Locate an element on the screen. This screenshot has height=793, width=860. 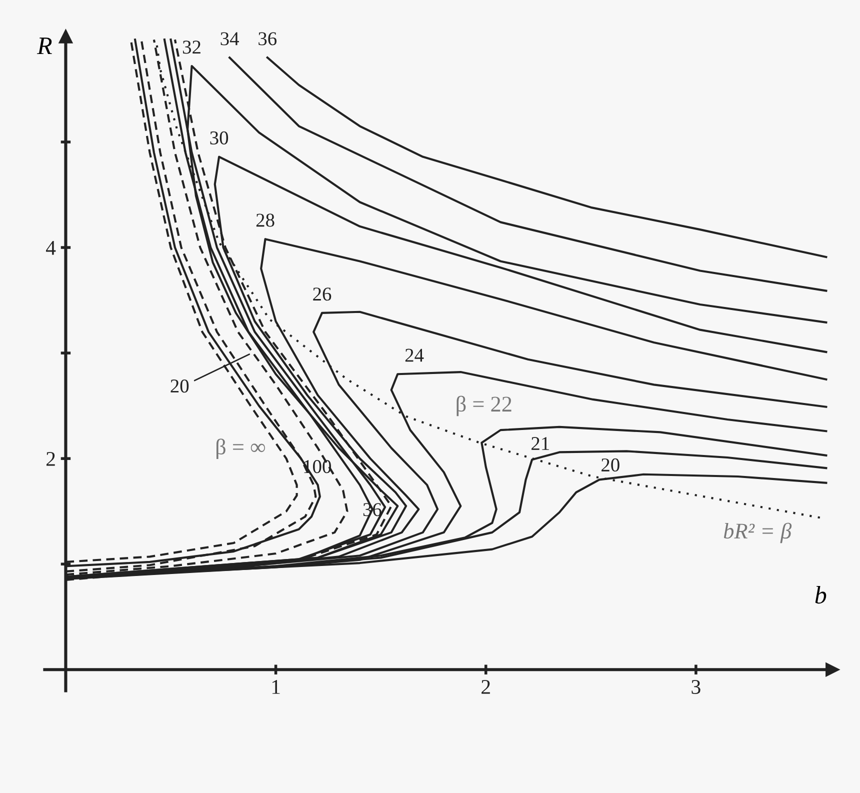
annotation: 21 is located at coordinates (540, 443).